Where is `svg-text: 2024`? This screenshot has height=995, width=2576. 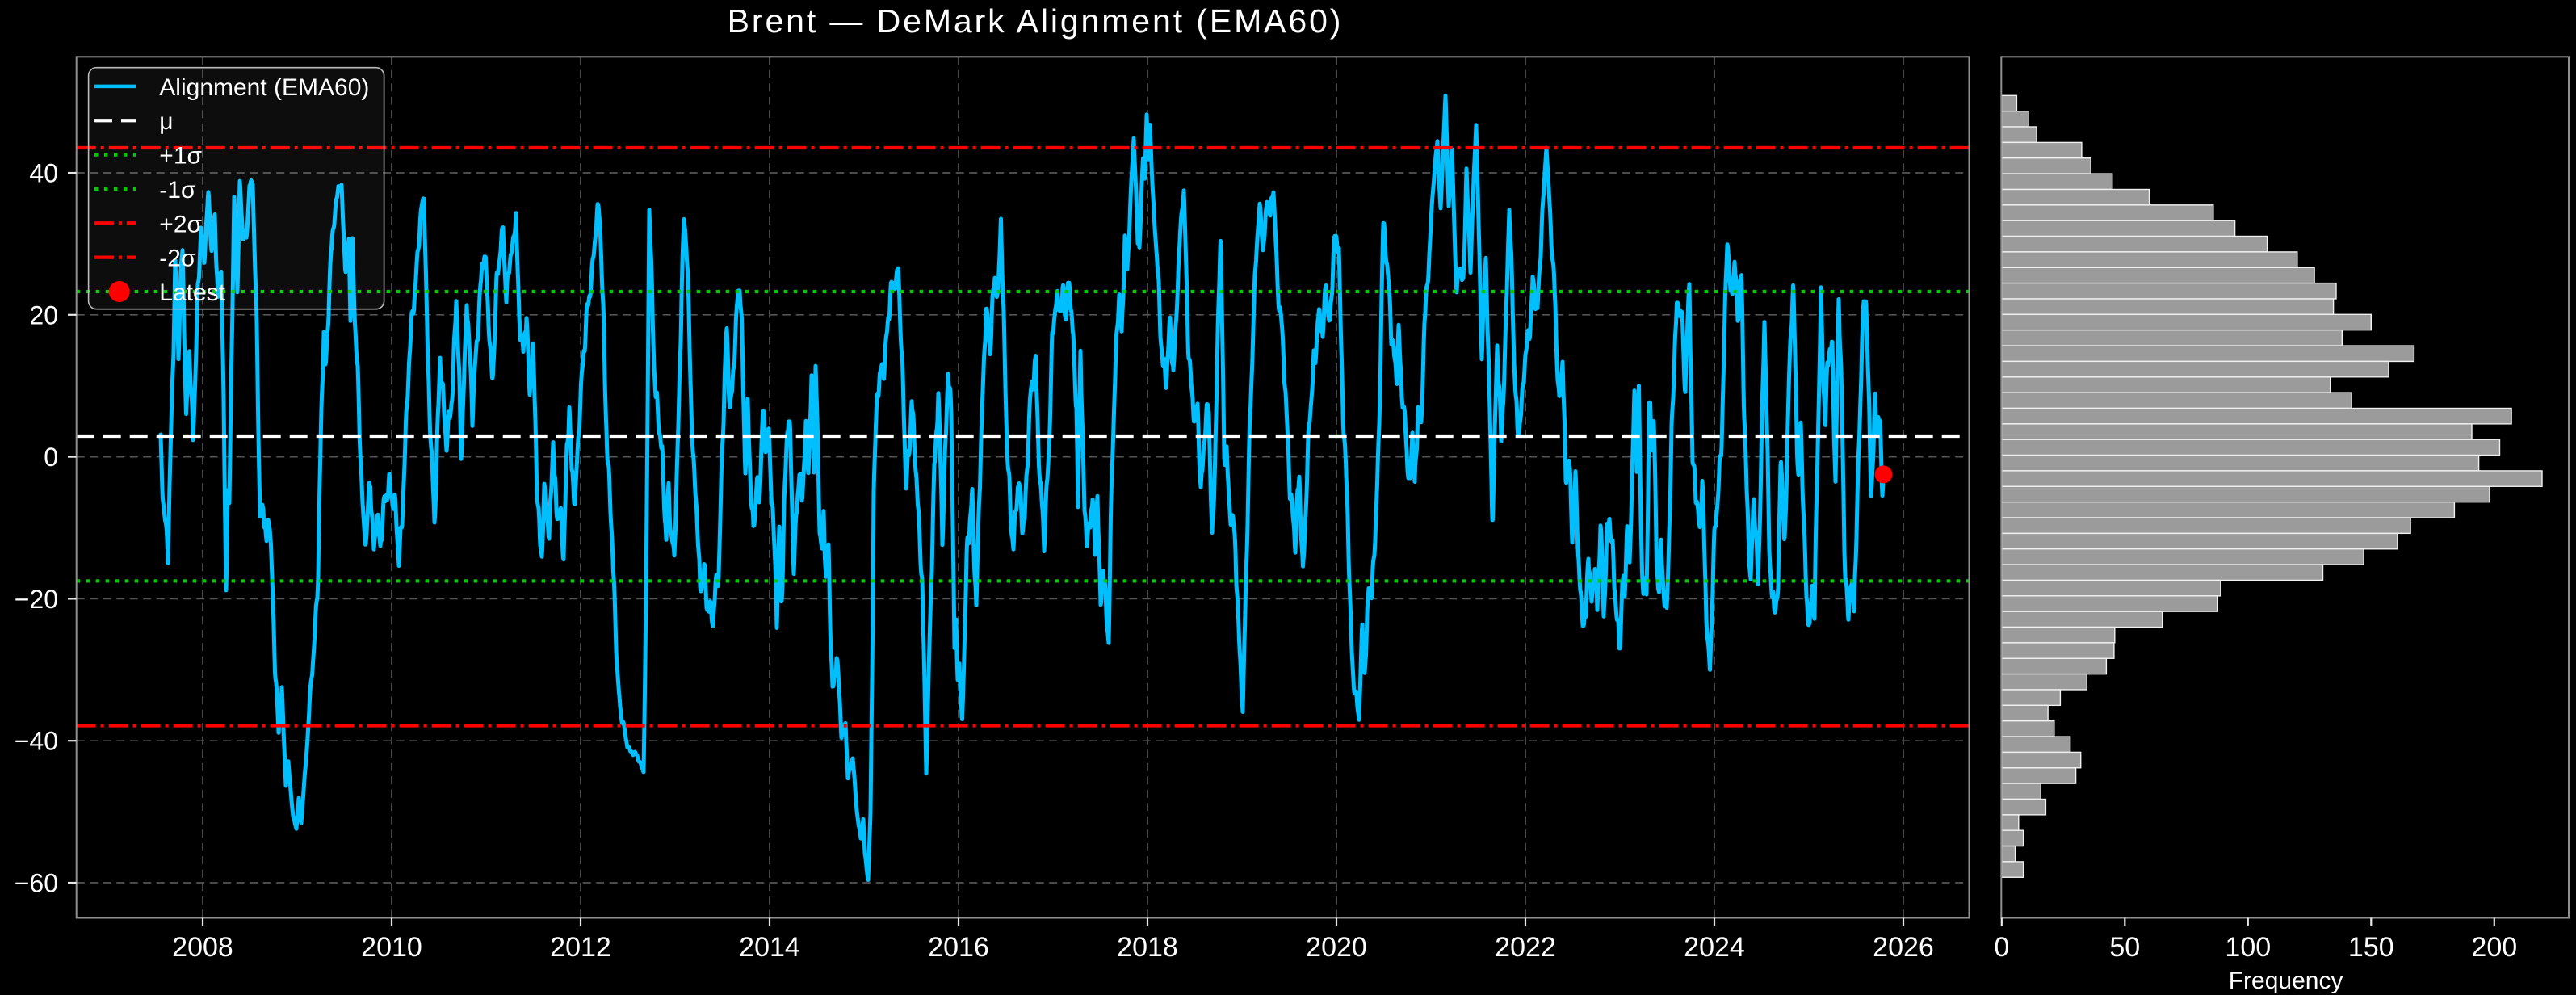 svg-text: 2024 is located at coordinates (1714, 947).